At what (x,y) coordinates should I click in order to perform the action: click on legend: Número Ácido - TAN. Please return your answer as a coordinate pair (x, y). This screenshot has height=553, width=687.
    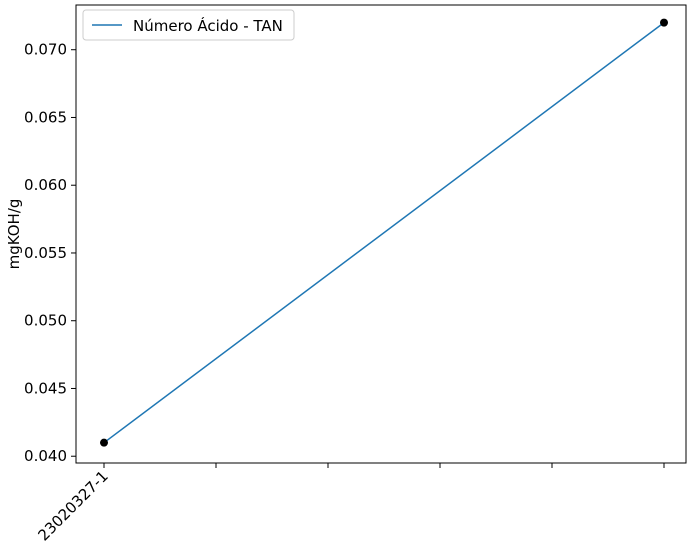
    Looking at the image, I should click on (188, 25).